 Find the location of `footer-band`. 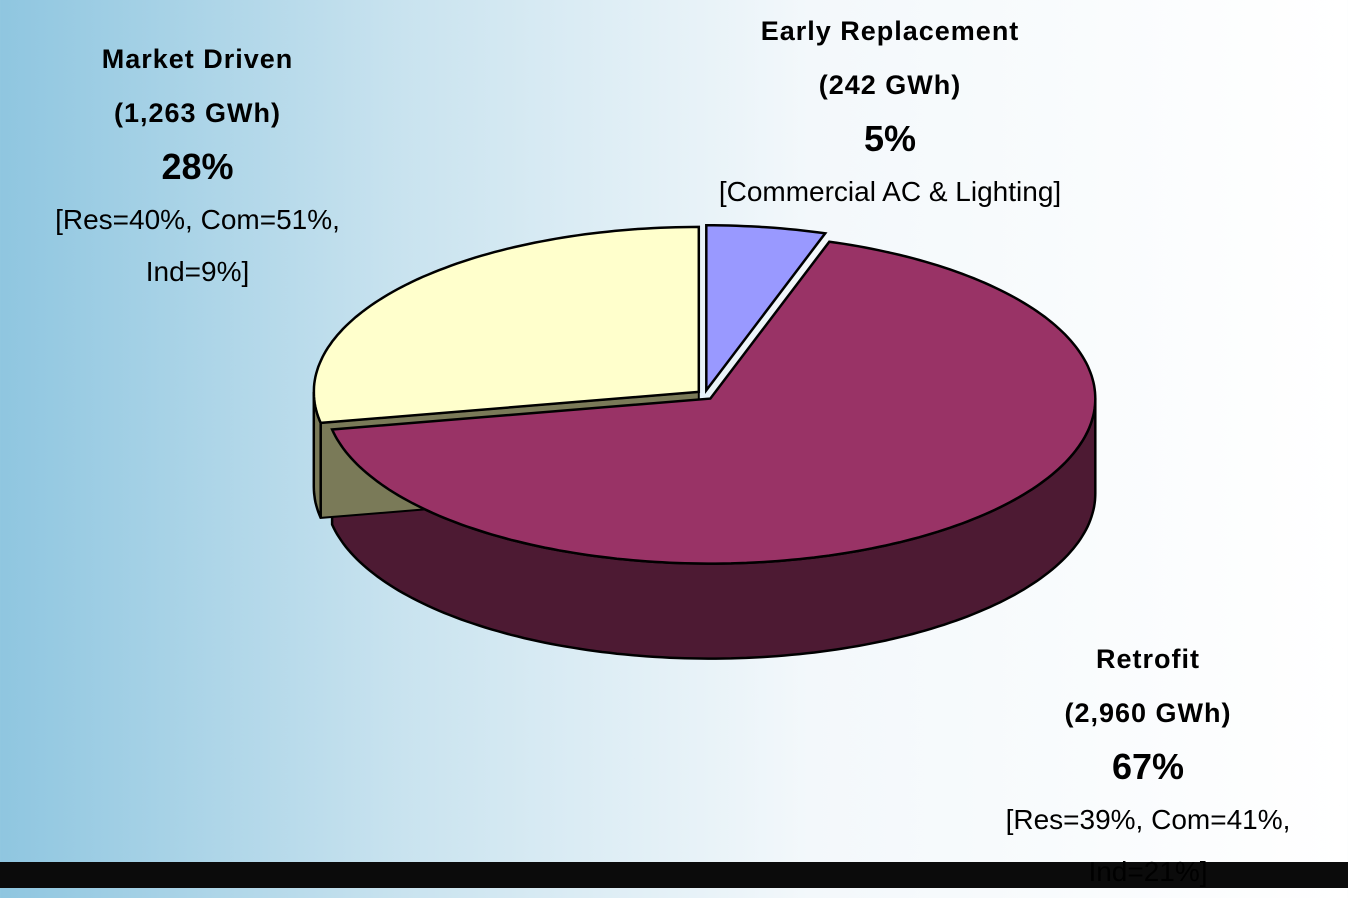

footer-band is located at coordinates (674, 875).